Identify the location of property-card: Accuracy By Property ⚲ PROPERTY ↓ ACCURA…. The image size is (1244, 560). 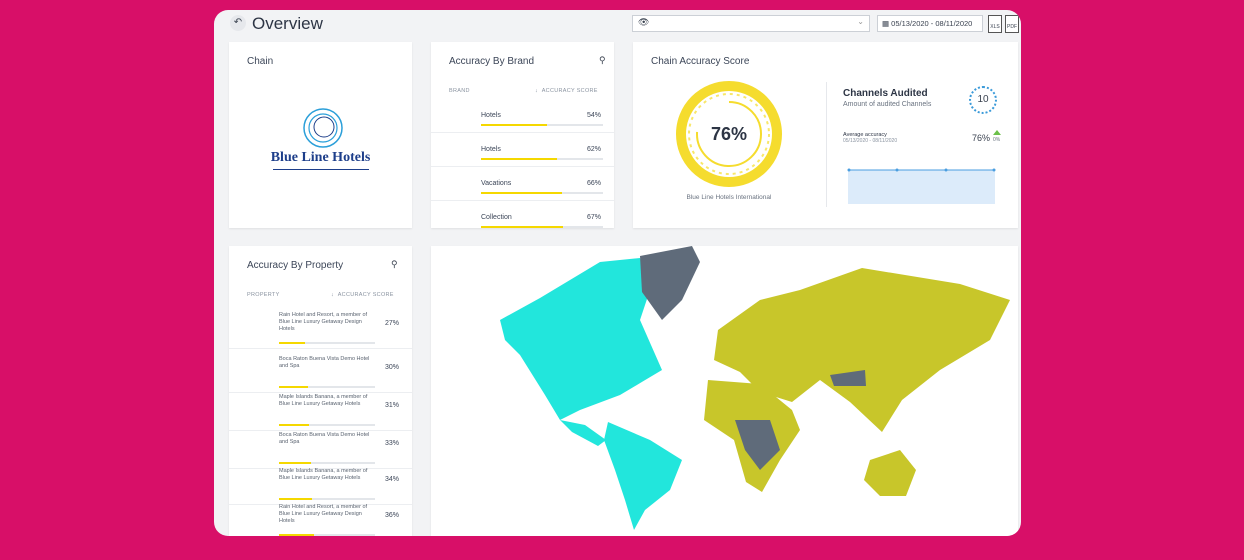
(320, 391).